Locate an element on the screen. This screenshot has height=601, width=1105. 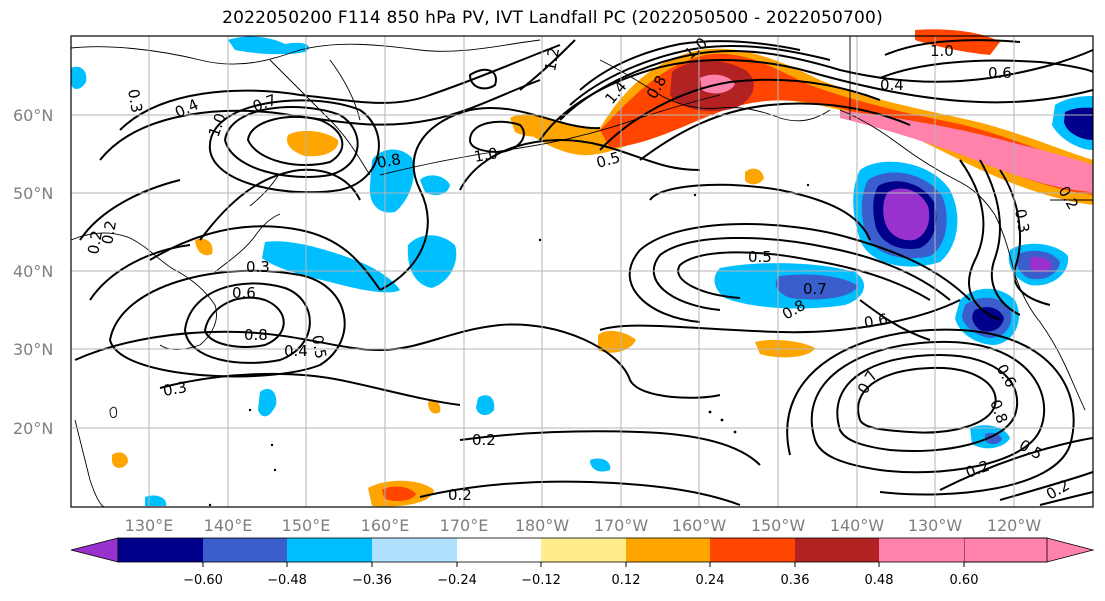
colorbar-tick-label: −0.12 is located at coordinates (541, 580).